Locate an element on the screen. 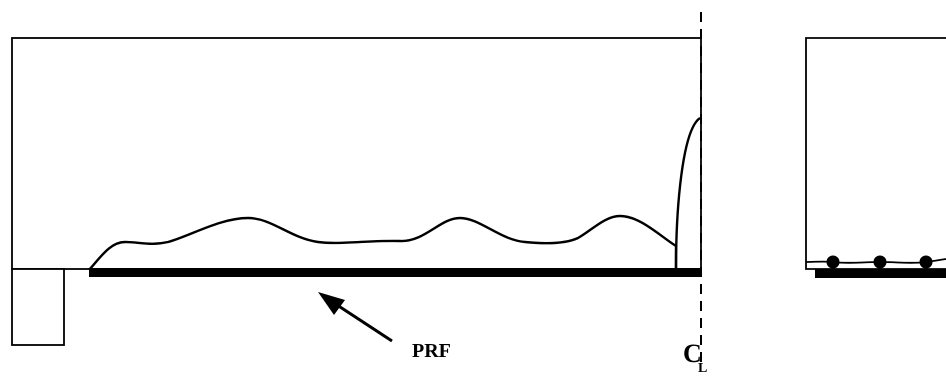  stress-peak-curve is located at coordinates (687, 193).